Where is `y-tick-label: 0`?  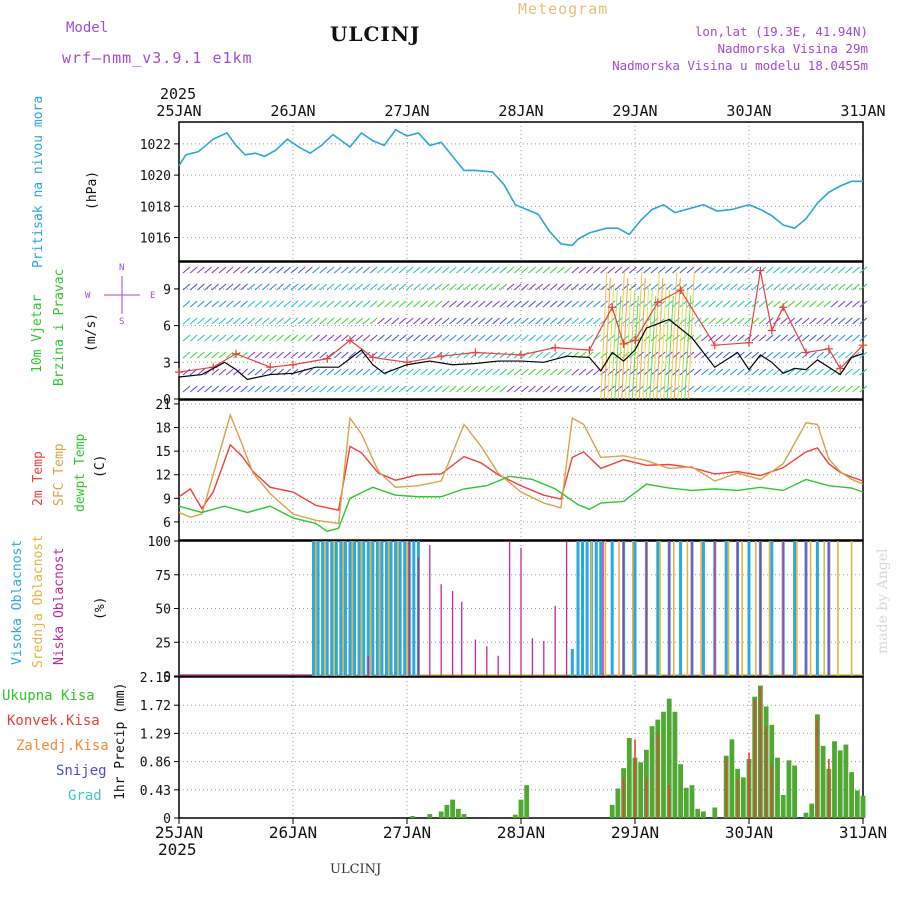
y-tick-label: 0 is located at coordinates (167, 400).